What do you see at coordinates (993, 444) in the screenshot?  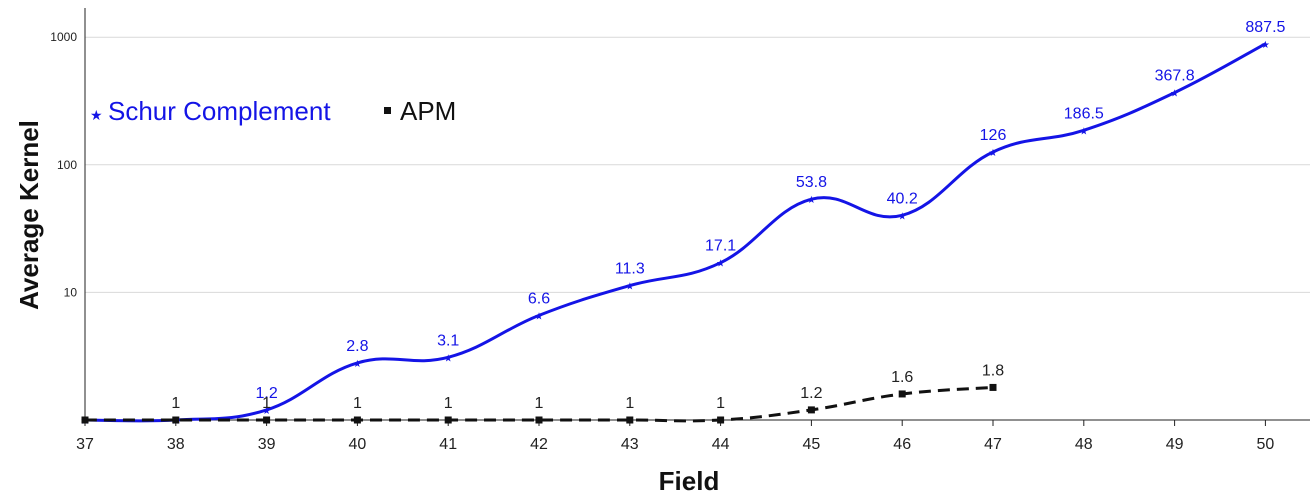 I see `x-tick-label: 47` at bounding box center [993, 444].